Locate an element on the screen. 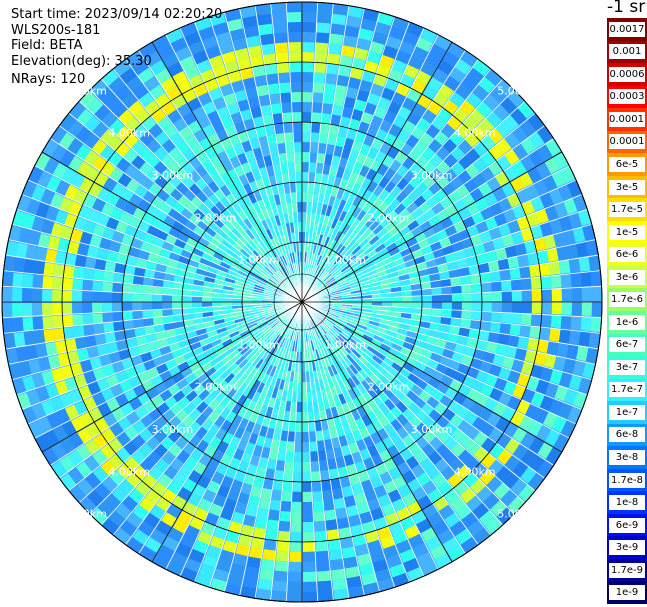 This screenshot has width=647, height=607. colorbar-level-label: 1e-8 is located at coordinates (627, 503).